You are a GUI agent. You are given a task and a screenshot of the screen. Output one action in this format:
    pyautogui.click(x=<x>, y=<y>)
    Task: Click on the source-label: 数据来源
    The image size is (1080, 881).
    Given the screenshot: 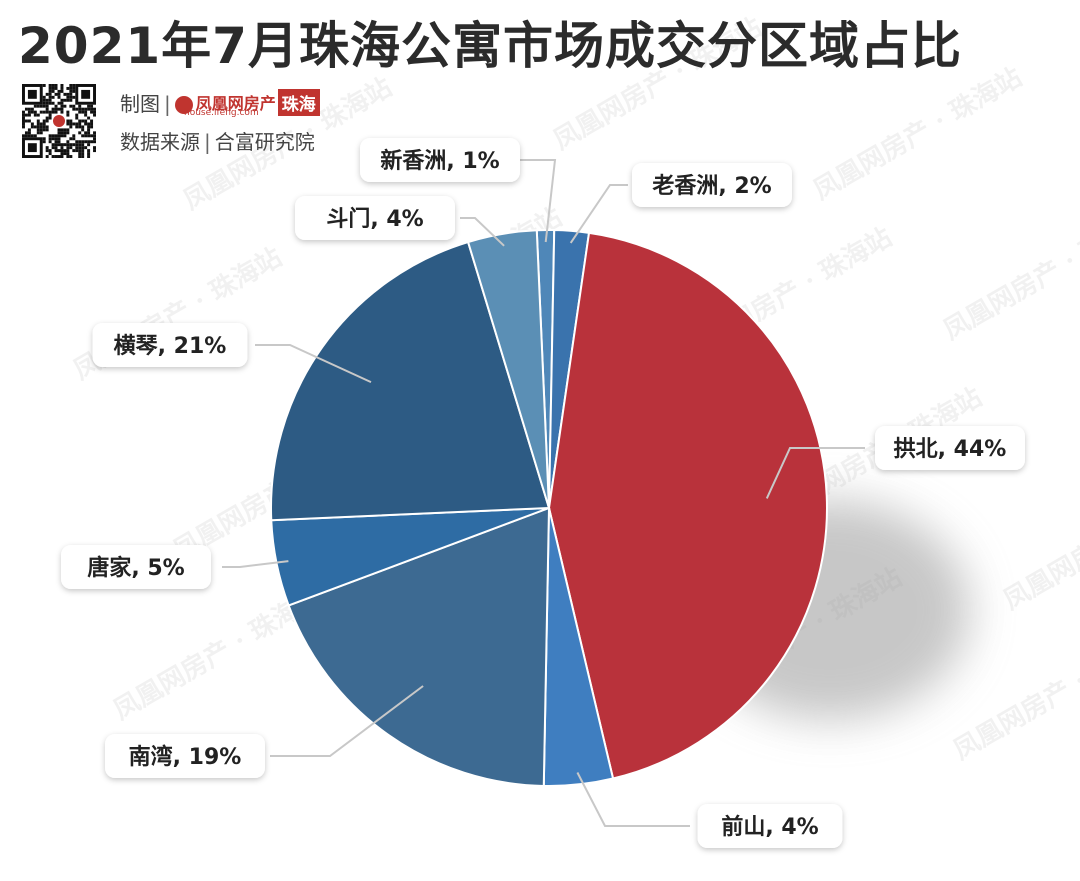 What is the action you would take?
    pyautogui.click(x=160, y=142)
    